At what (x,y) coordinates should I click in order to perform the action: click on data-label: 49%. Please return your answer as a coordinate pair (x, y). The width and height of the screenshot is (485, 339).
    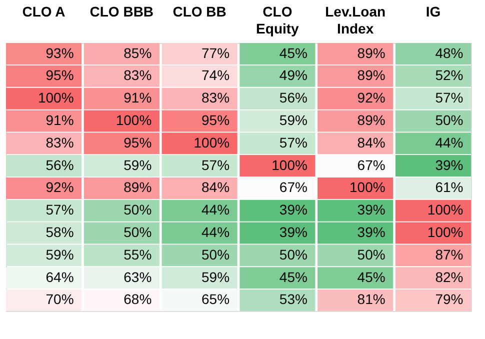
    Looking at the image, I should click on (293, 75).